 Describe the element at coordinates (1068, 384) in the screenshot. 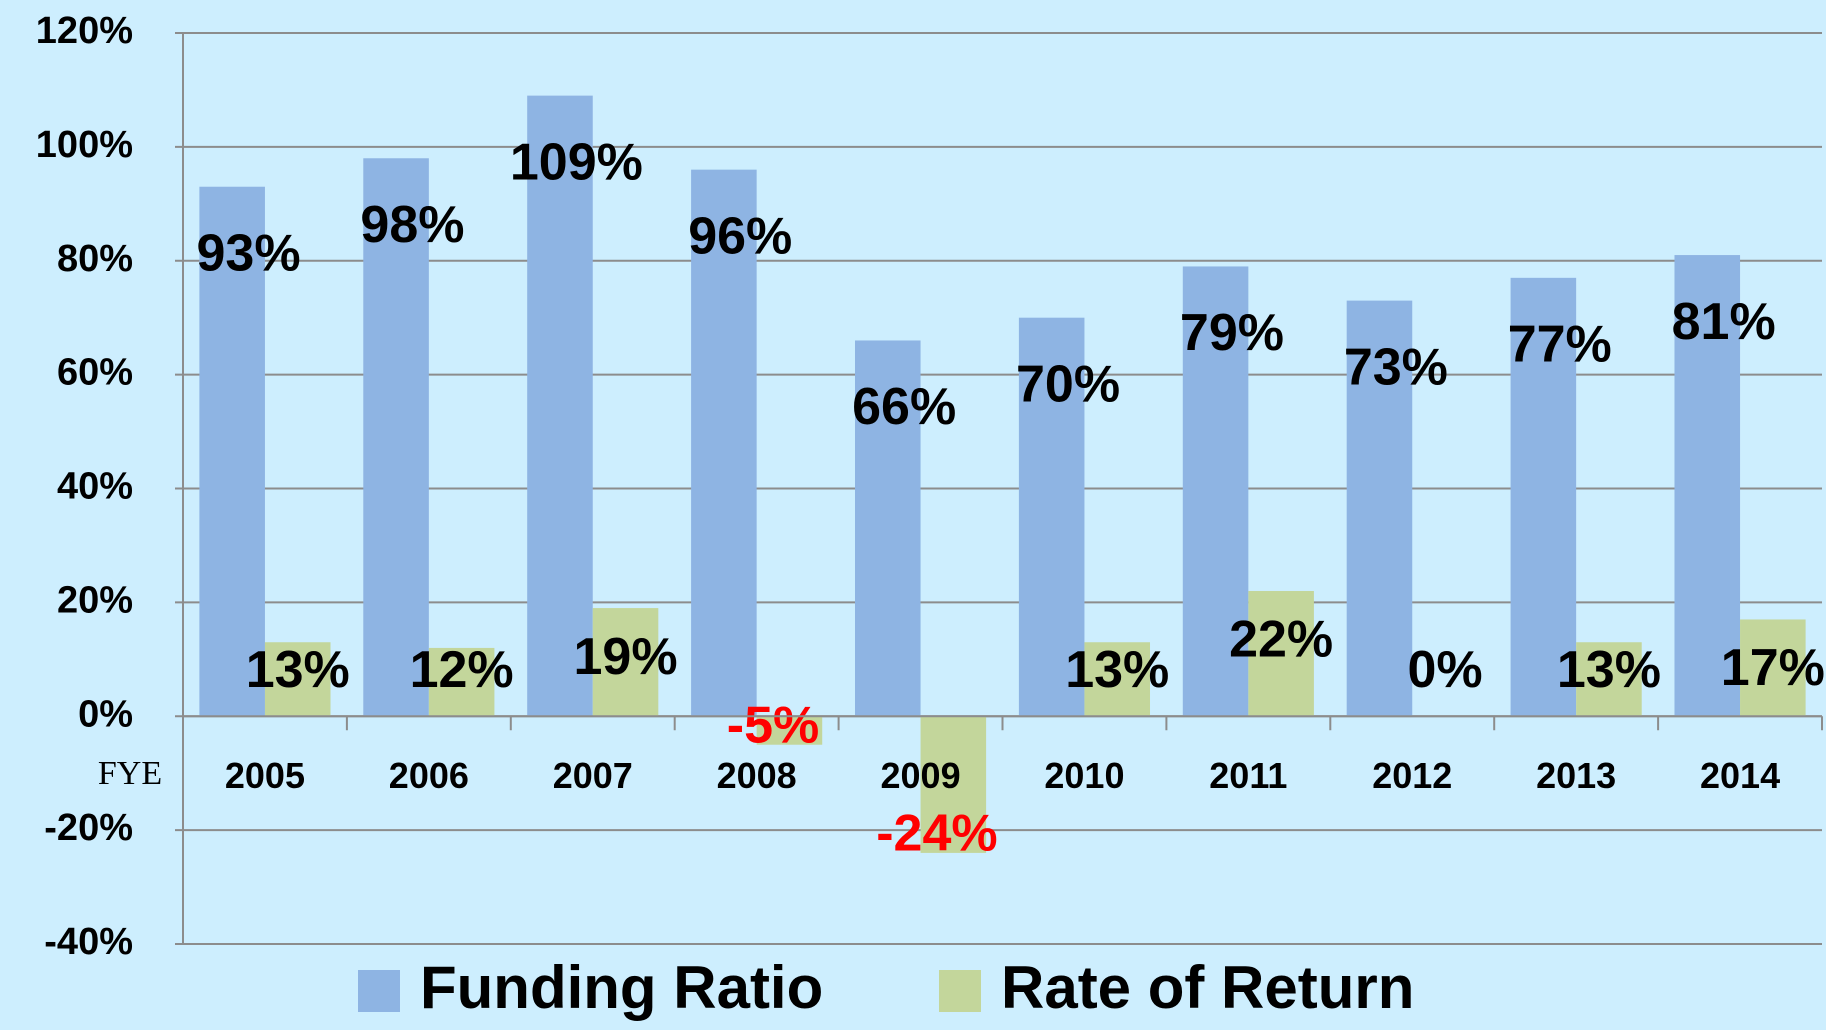

I see `value-label: 70%` at that location.